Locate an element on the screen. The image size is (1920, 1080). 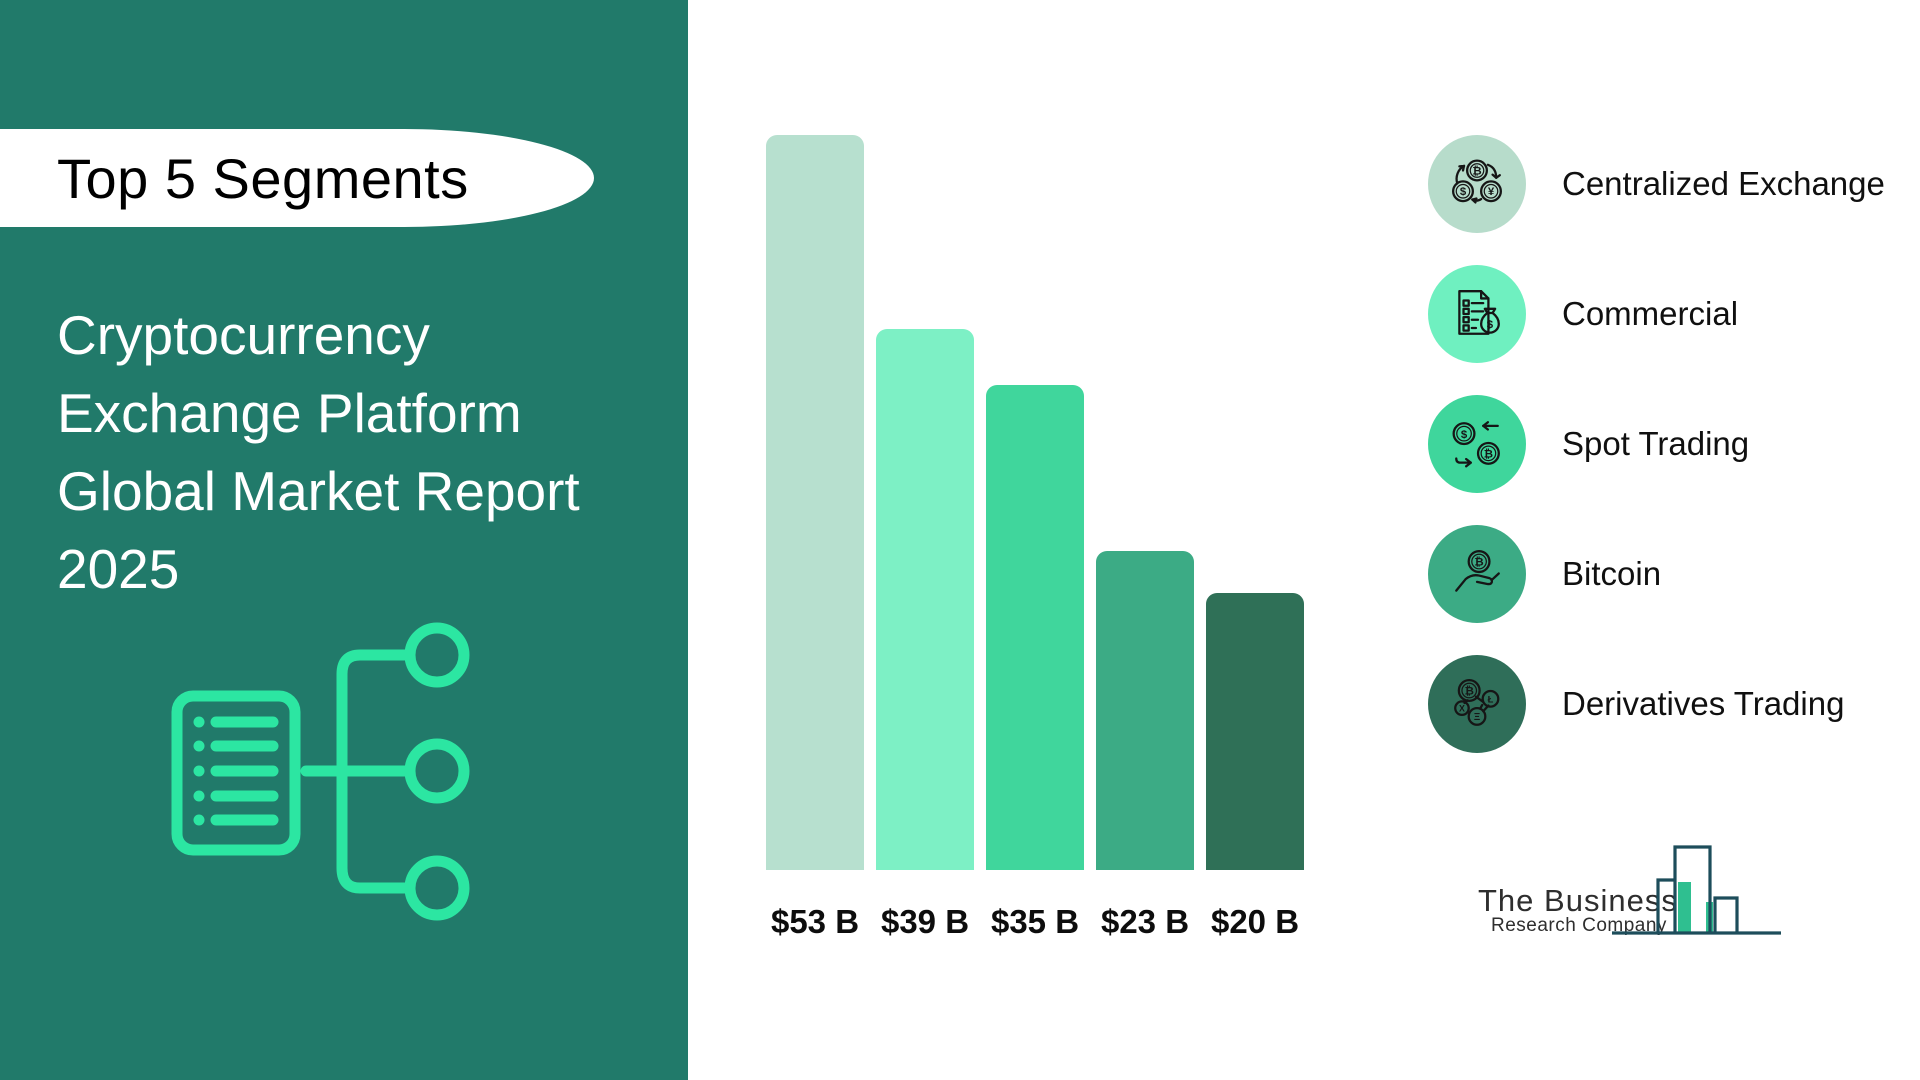
legend-item-commercial: $ Commercial is located at coordinates (1583, 314).